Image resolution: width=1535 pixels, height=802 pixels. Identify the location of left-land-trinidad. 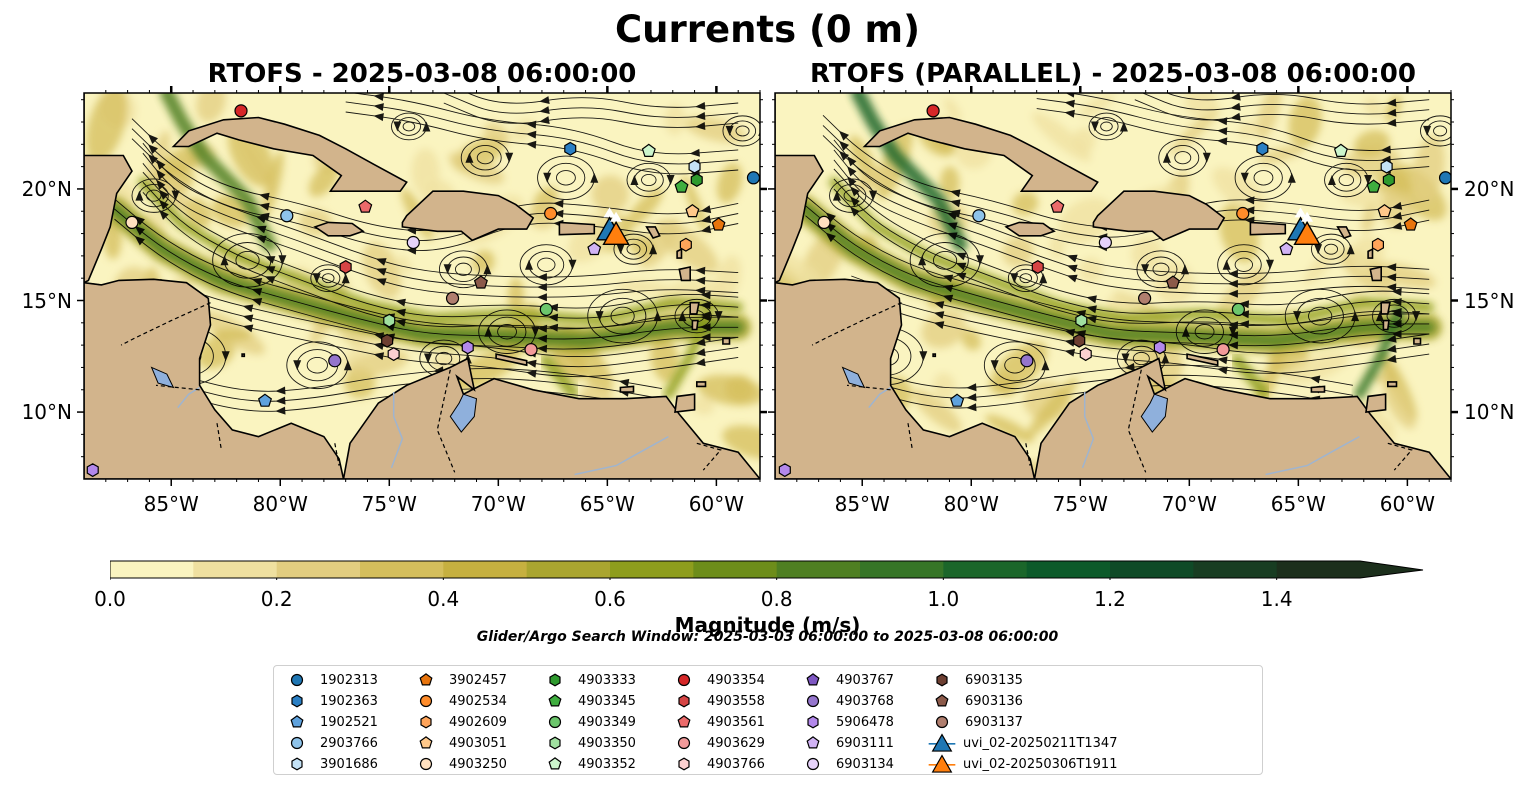
(685, 403).